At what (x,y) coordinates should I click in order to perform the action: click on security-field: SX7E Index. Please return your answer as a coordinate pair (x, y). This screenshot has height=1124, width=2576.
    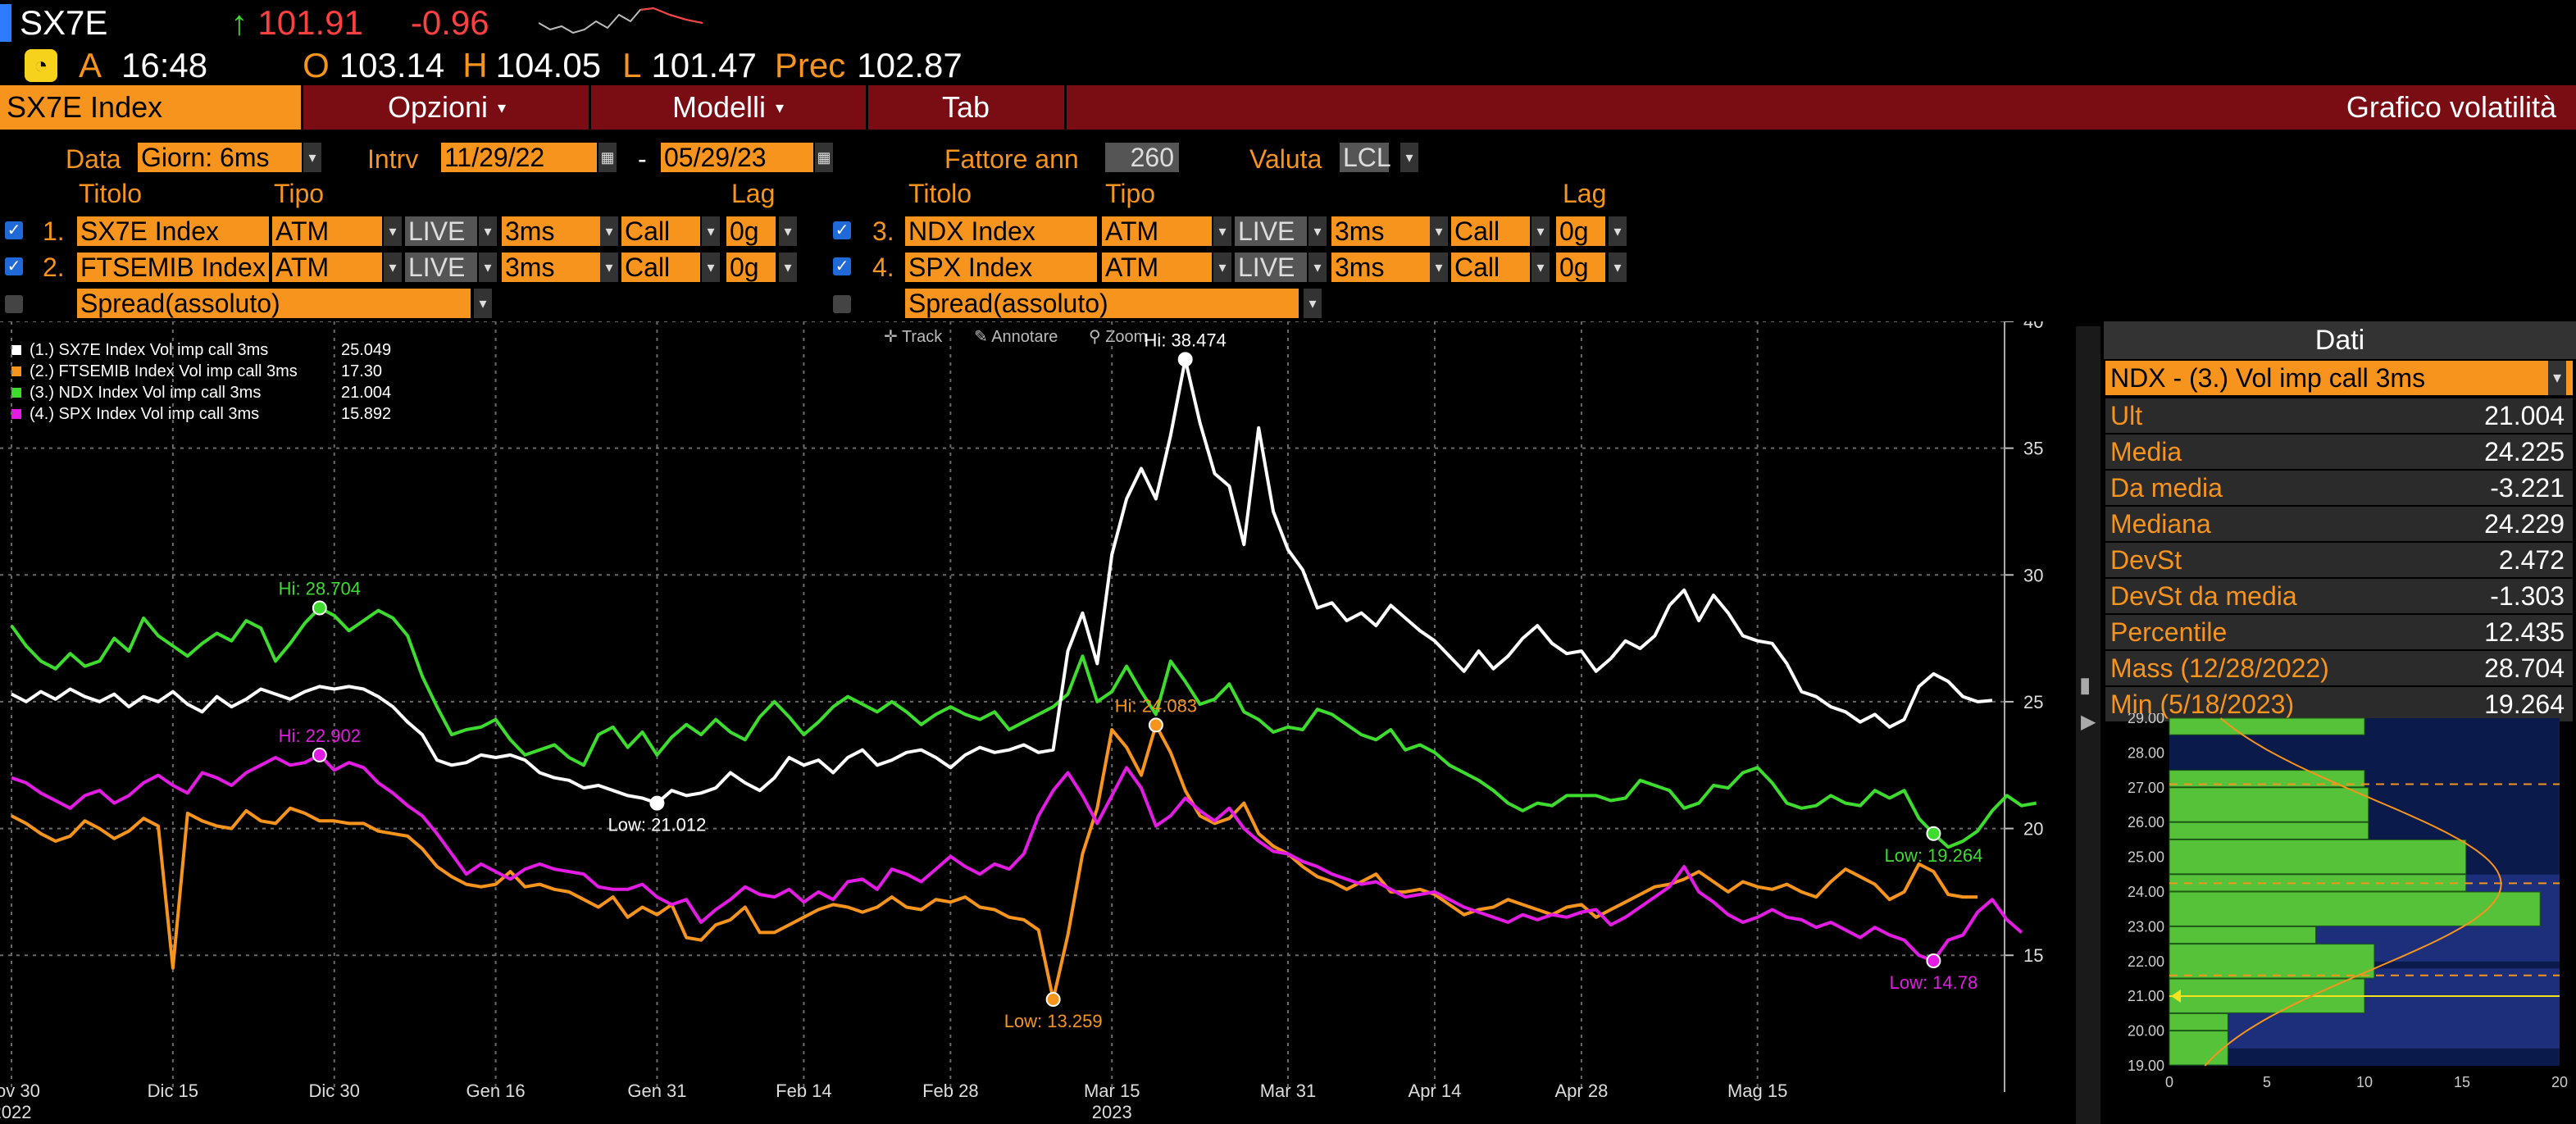
    Looking at the image, I should click on (151, 107).